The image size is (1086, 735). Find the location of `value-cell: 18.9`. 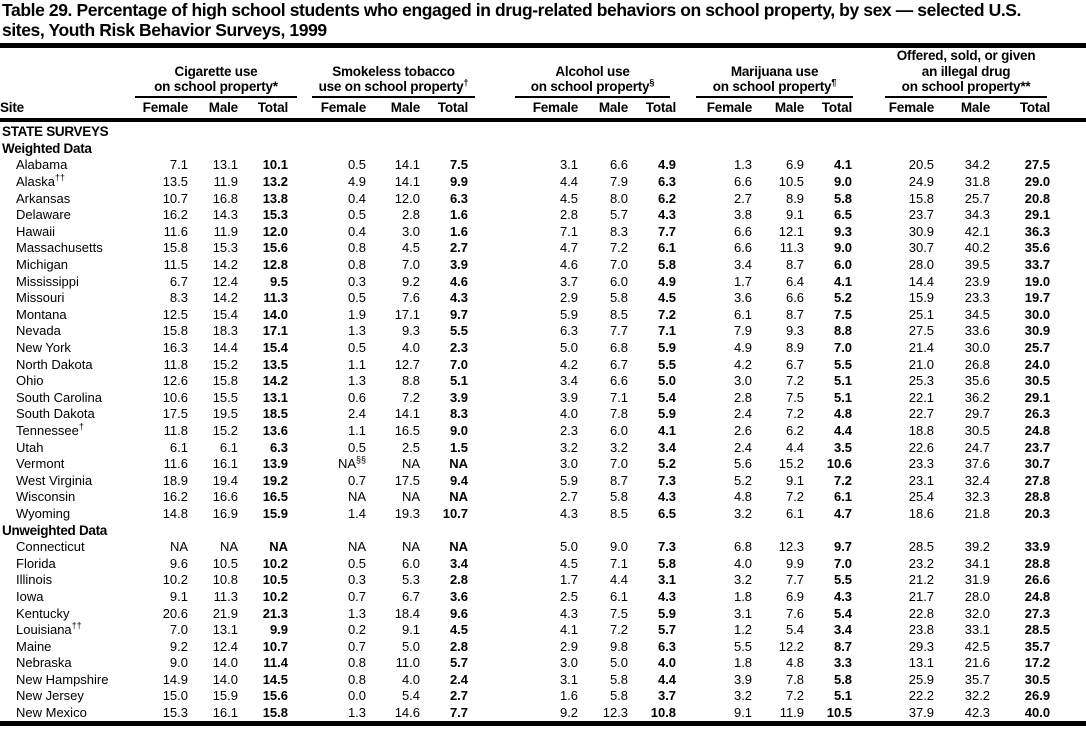

value-cell: 18.9 is located at coordinates (175, 480).